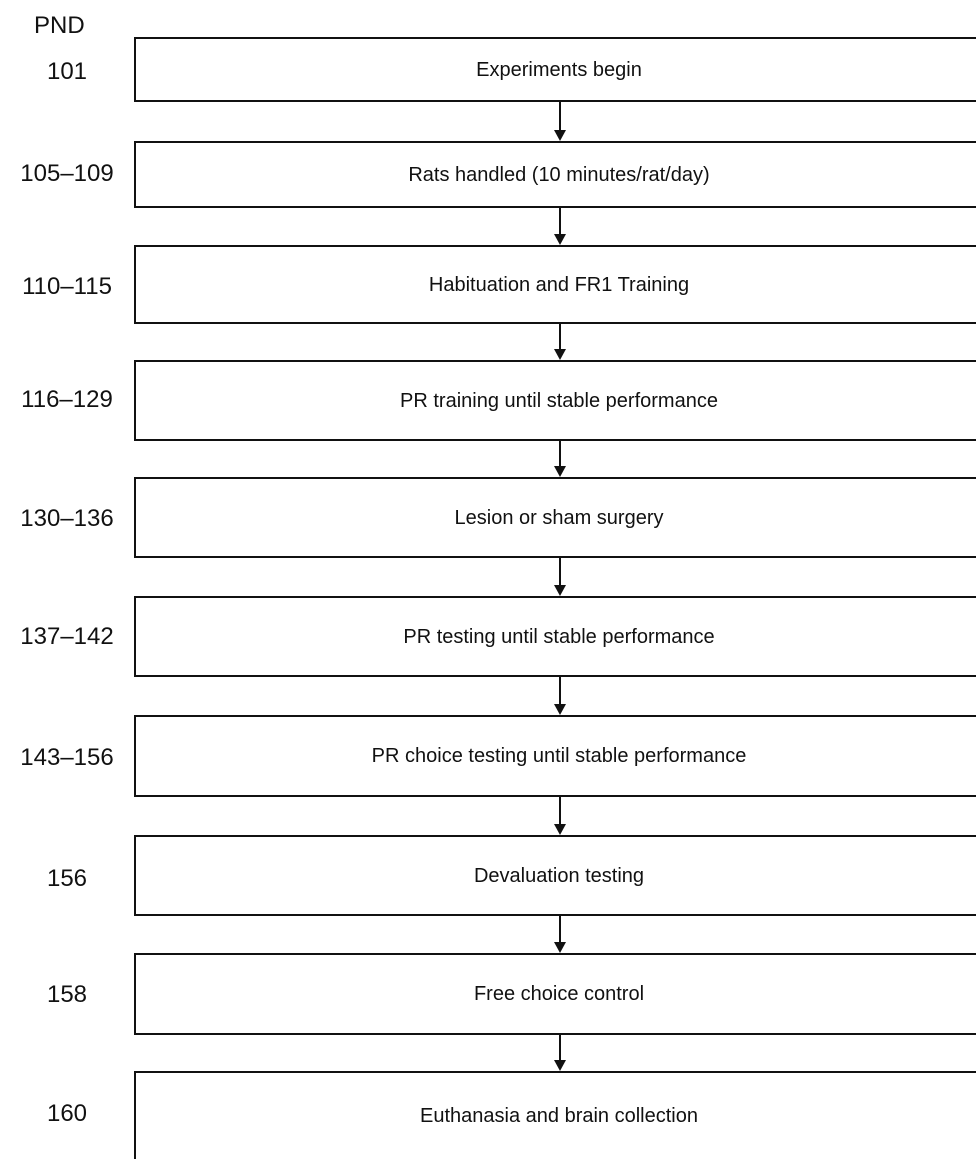 Image resolution: width=976 pixels, height=1159 pixels. What do you see at coordinates (67, 518) in the screenshot?
I see `pnd-label: 130–136` at bounding box center [67, 518].